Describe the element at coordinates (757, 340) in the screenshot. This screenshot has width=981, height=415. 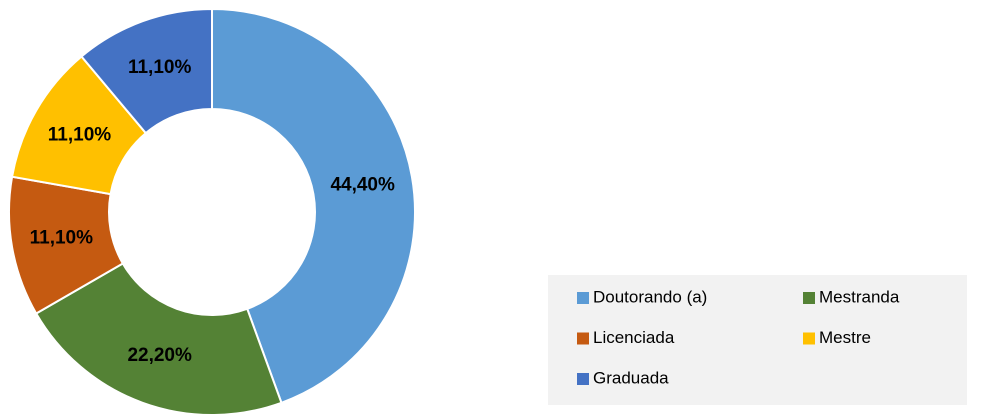
I see `legend-box` at that location.